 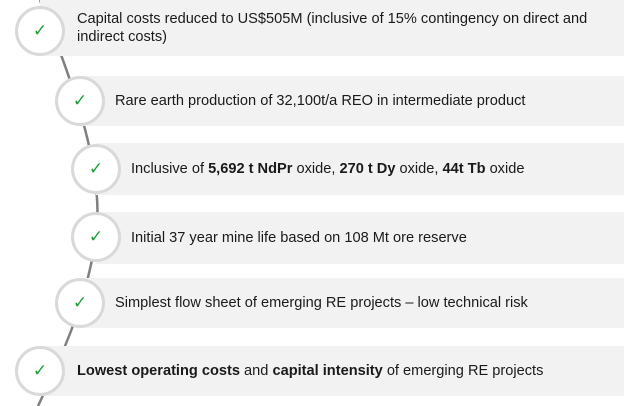 What do you see at coordinates (170, 169) in the screenshot?
I see `text-segment: Inclusive of` at bounding box center [170, 169].